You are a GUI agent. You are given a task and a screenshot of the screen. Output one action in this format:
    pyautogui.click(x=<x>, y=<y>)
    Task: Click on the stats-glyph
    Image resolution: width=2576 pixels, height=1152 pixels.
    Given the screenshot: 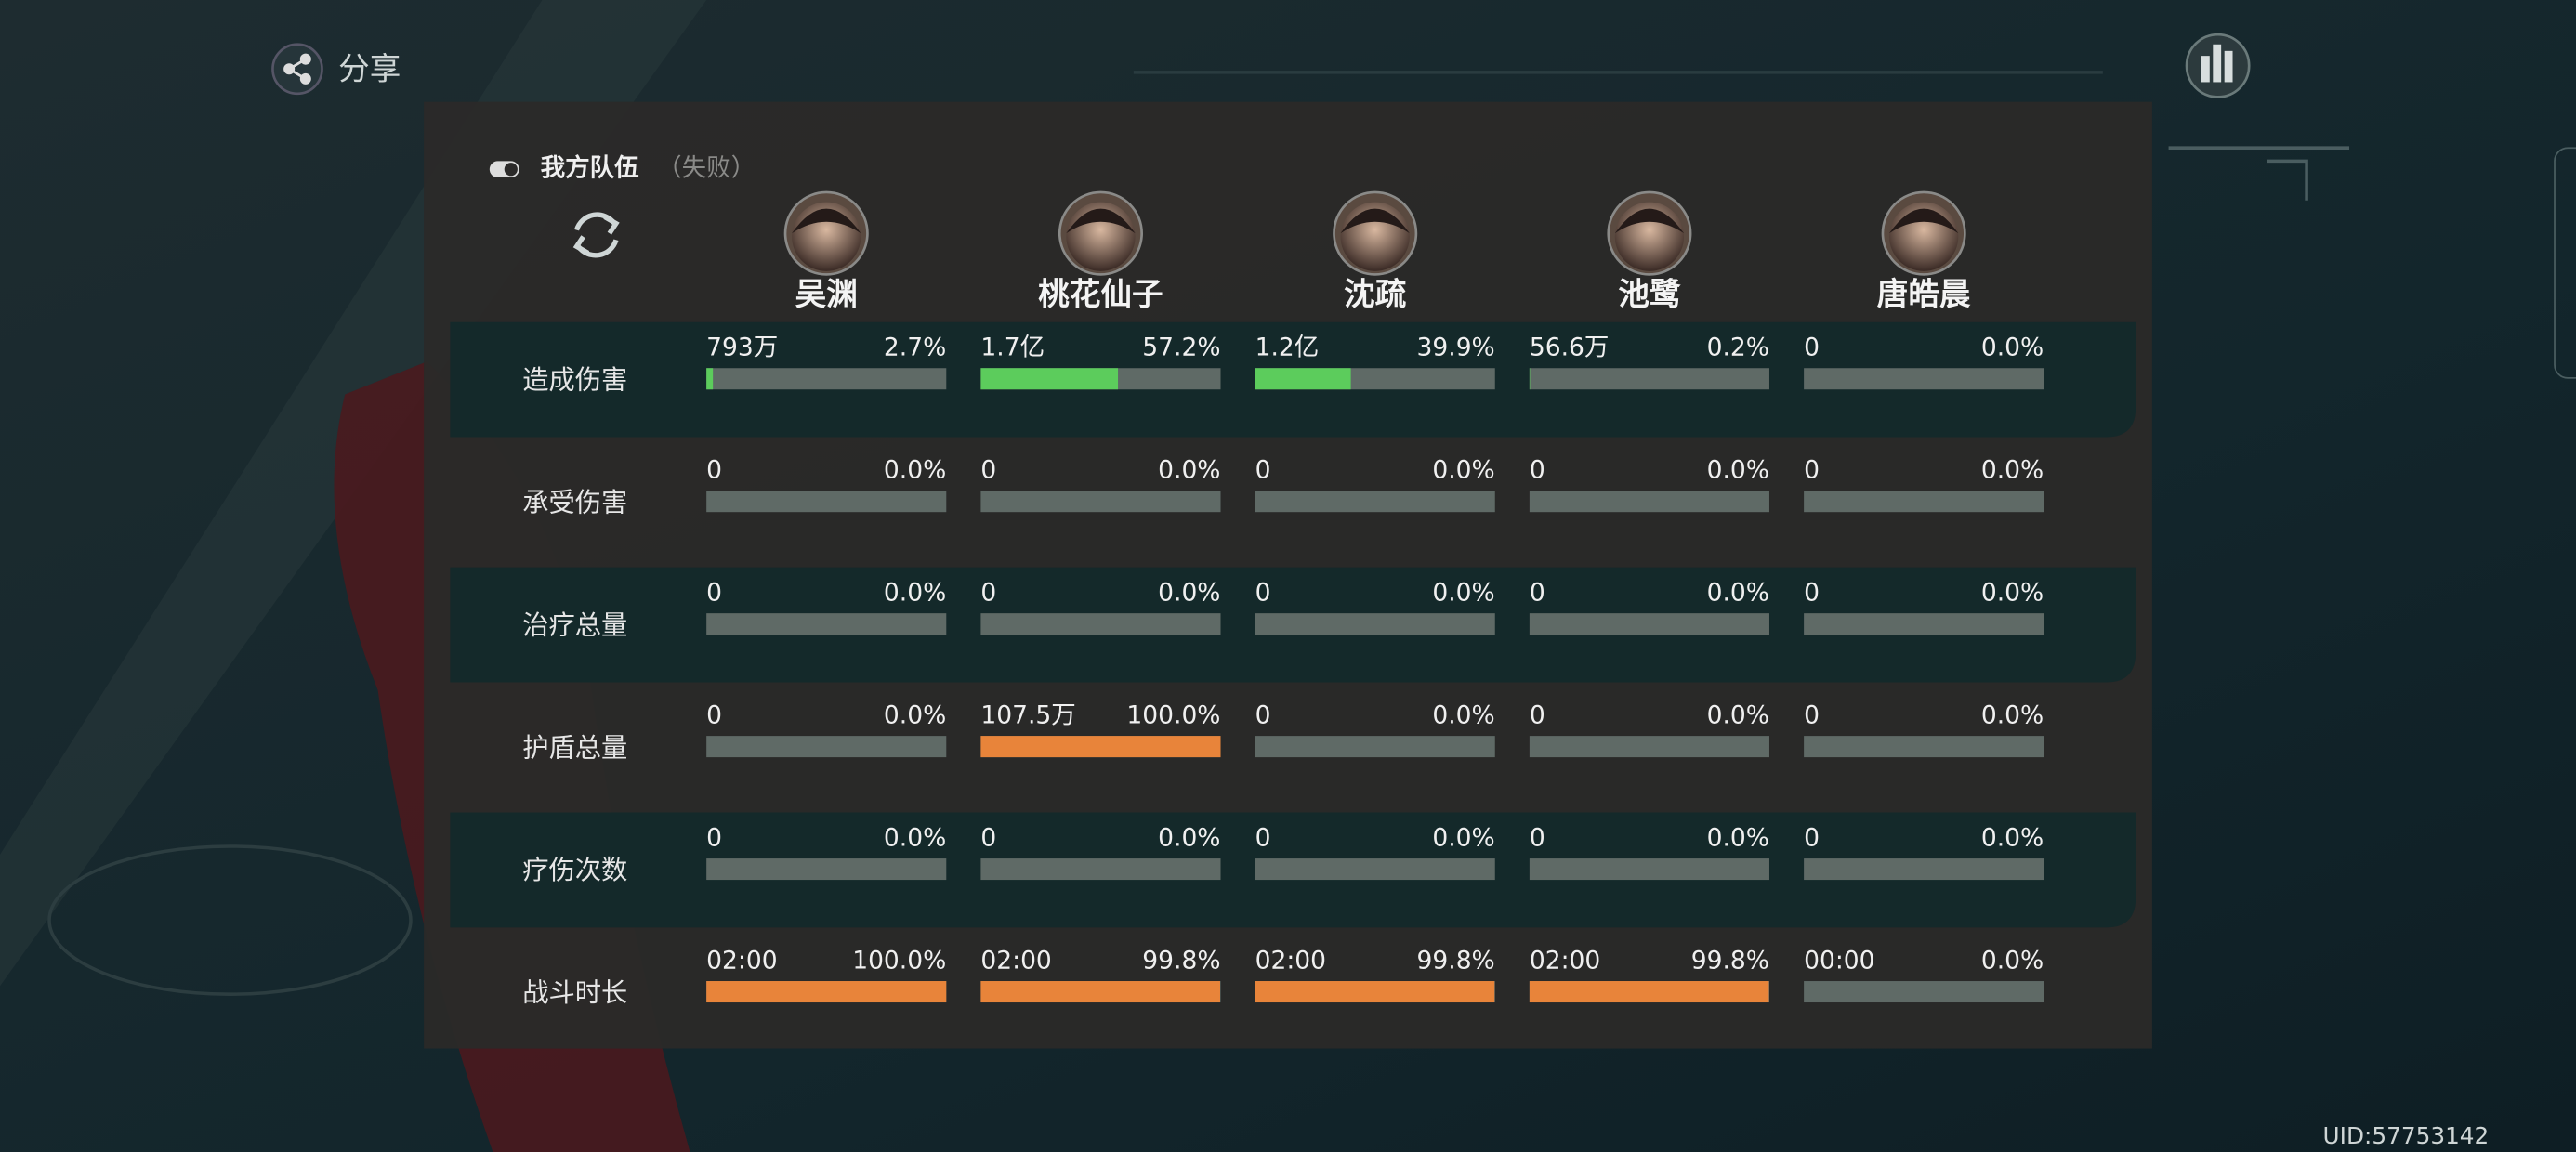 What is the action you would take?
    pyautogui.click(x=2217, y=63)
    